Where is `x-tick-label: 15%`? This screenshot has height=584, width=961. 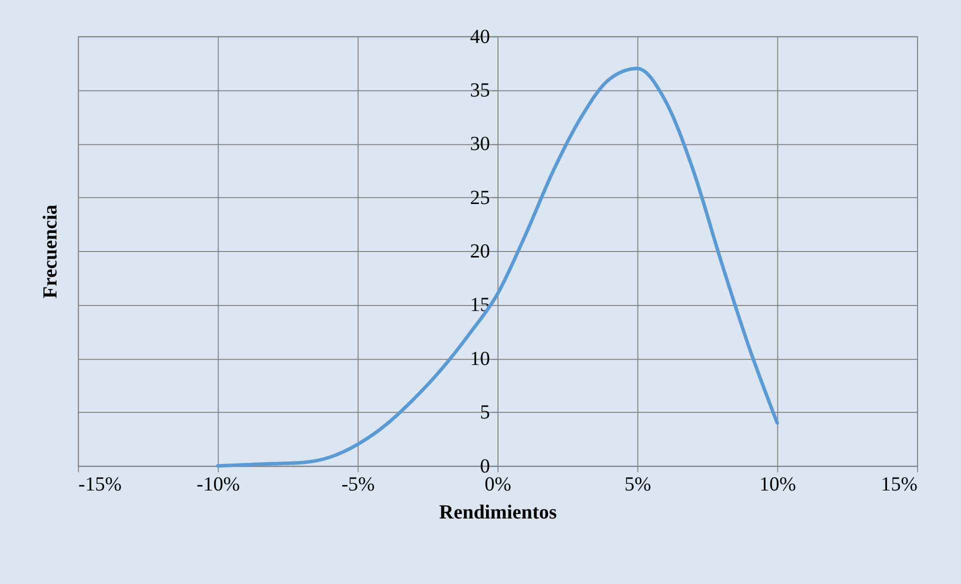 x-tick-label: 15% is located at coordinates (899, 484).